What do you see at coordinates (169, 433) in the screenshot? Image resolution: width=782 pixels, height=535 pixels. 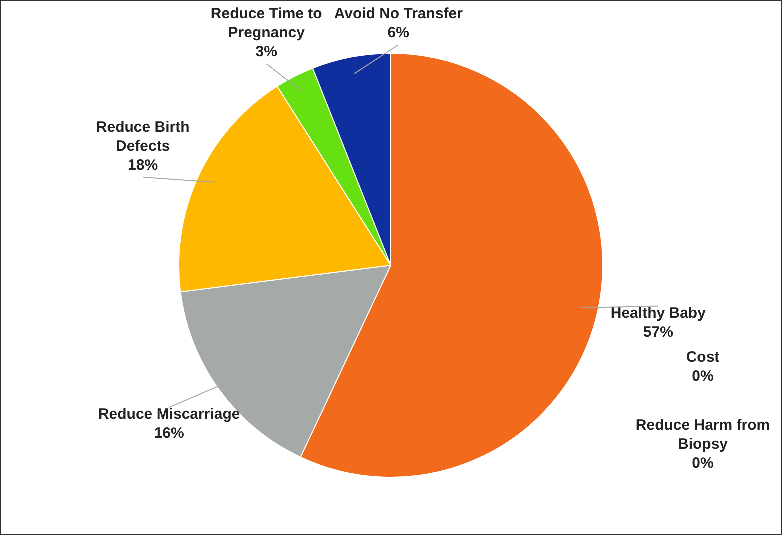 I see `data-label: 16%` at bounding box center [169, 433].